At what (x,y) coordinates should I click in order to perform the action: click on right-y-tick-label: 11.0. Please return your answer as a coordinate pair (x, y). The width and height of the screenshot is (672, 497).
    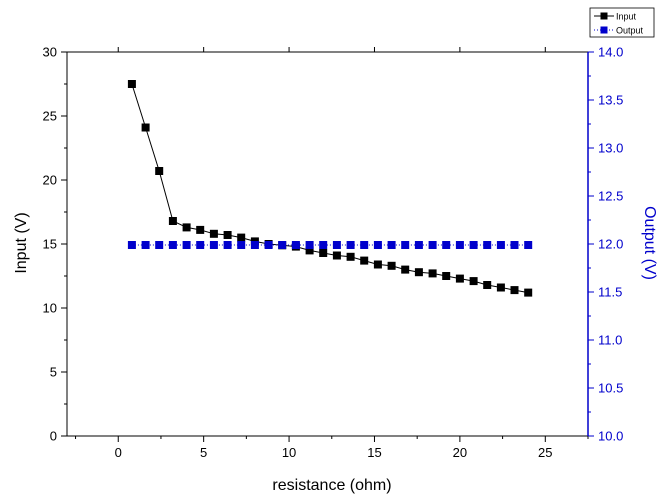
    Looking at the image, I should click on (610, 340).